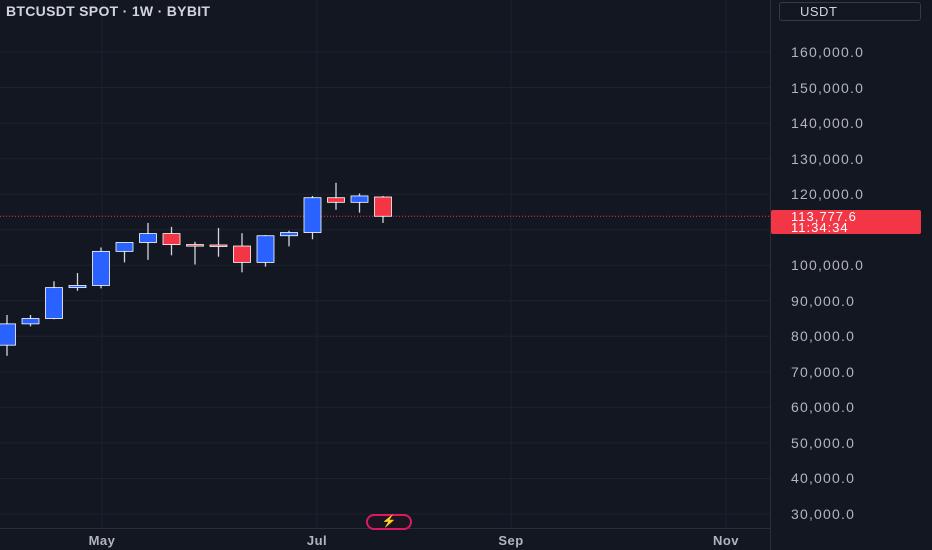  What do you see at coordinates (823, 371) in the screenshot?
I see `price-label: 70,000.0` at bounding box center [823, 371].